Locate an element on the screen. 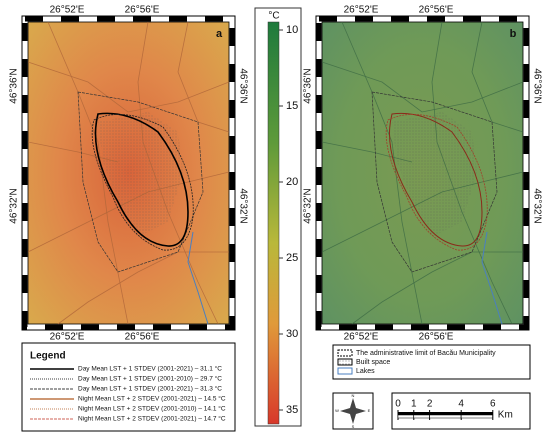 Image resolution: width=550 pixels, height=445 pixels. scale-label: 2 is located at coordinates (430, 404).